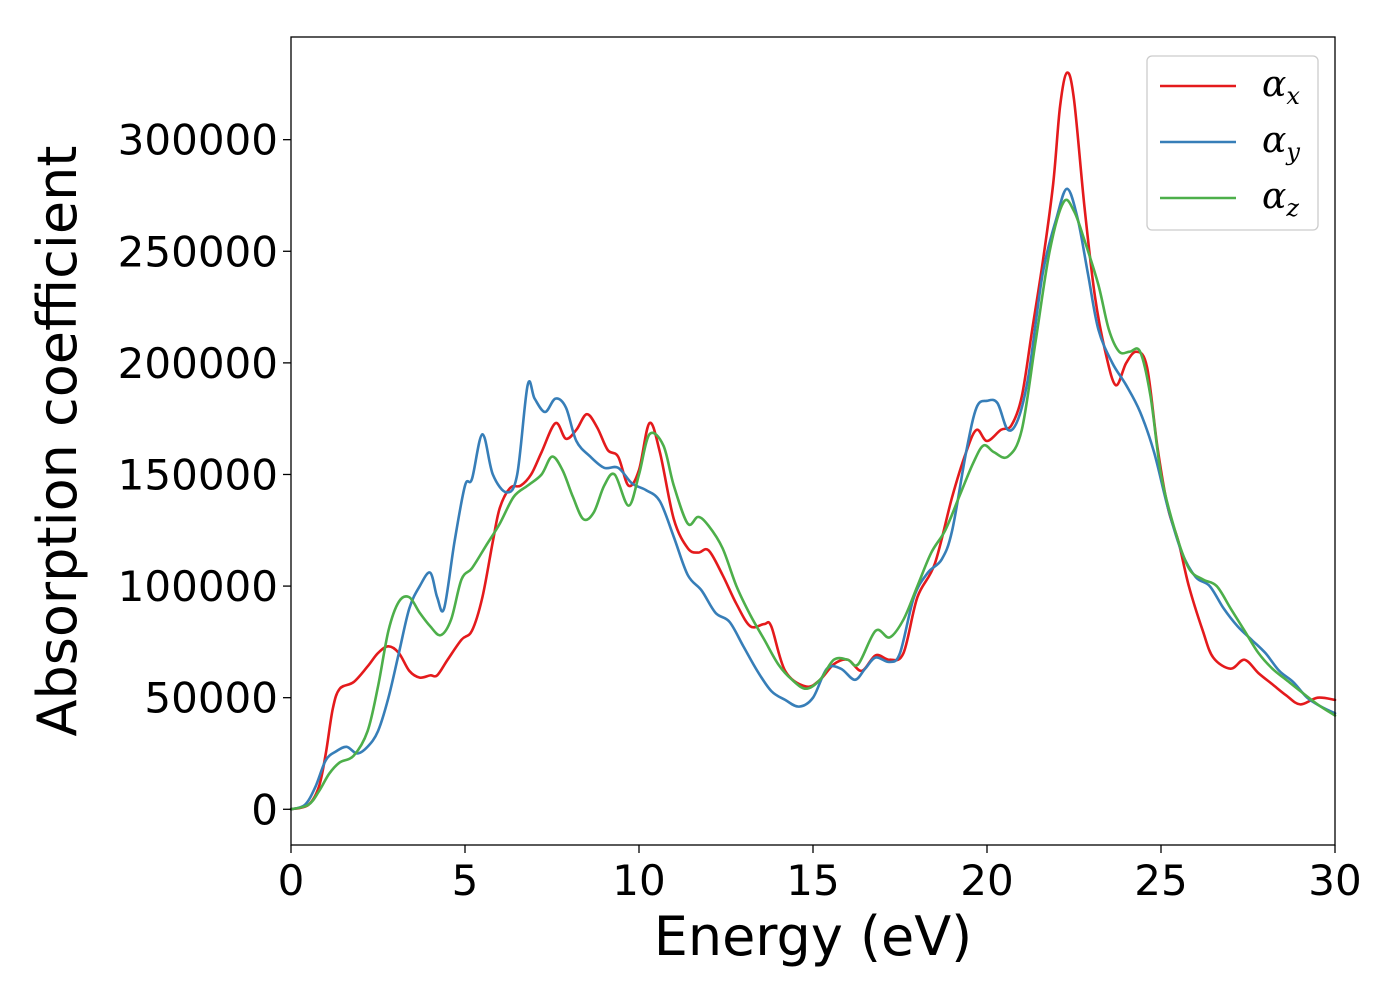  What do you see at coordinates (57, 441) in the screenshot?
I see `y-axis-title: Absorption coefficient` at bounding box center [57, 441].